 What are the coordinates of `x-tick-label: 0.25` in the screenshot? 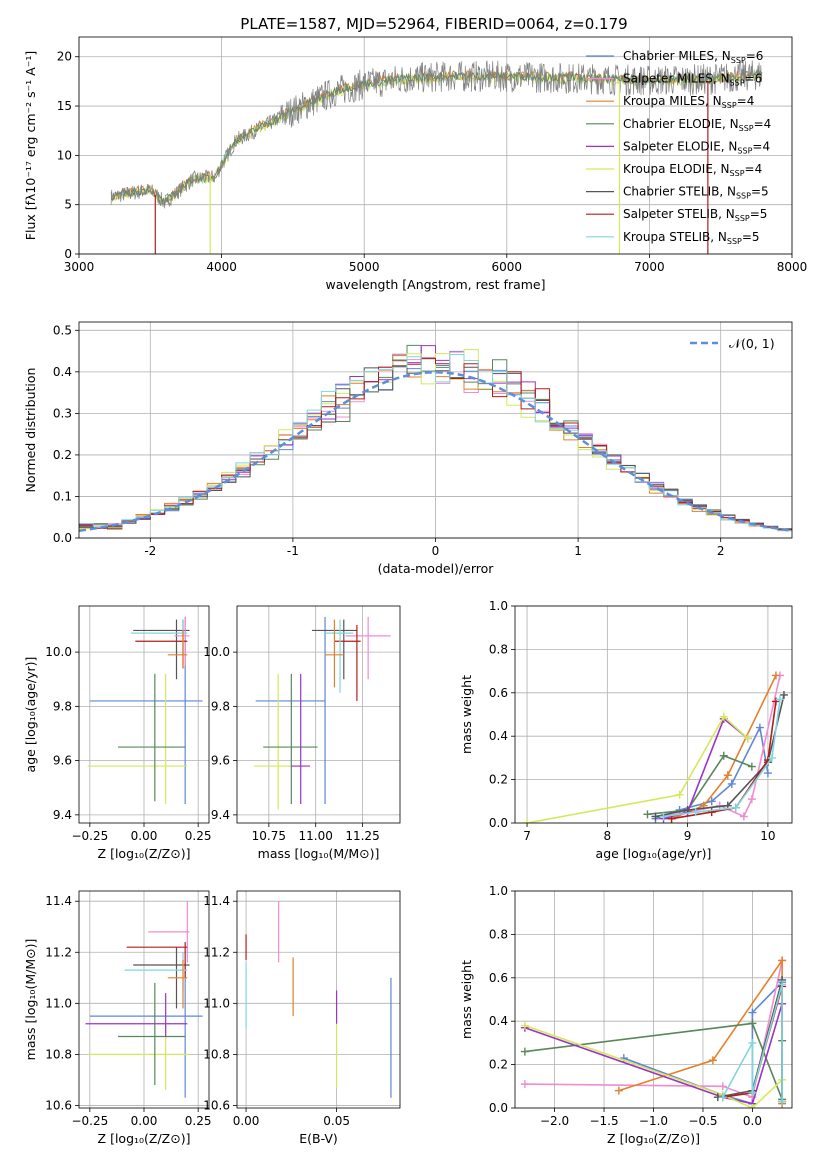 It's located at (198, 1121).